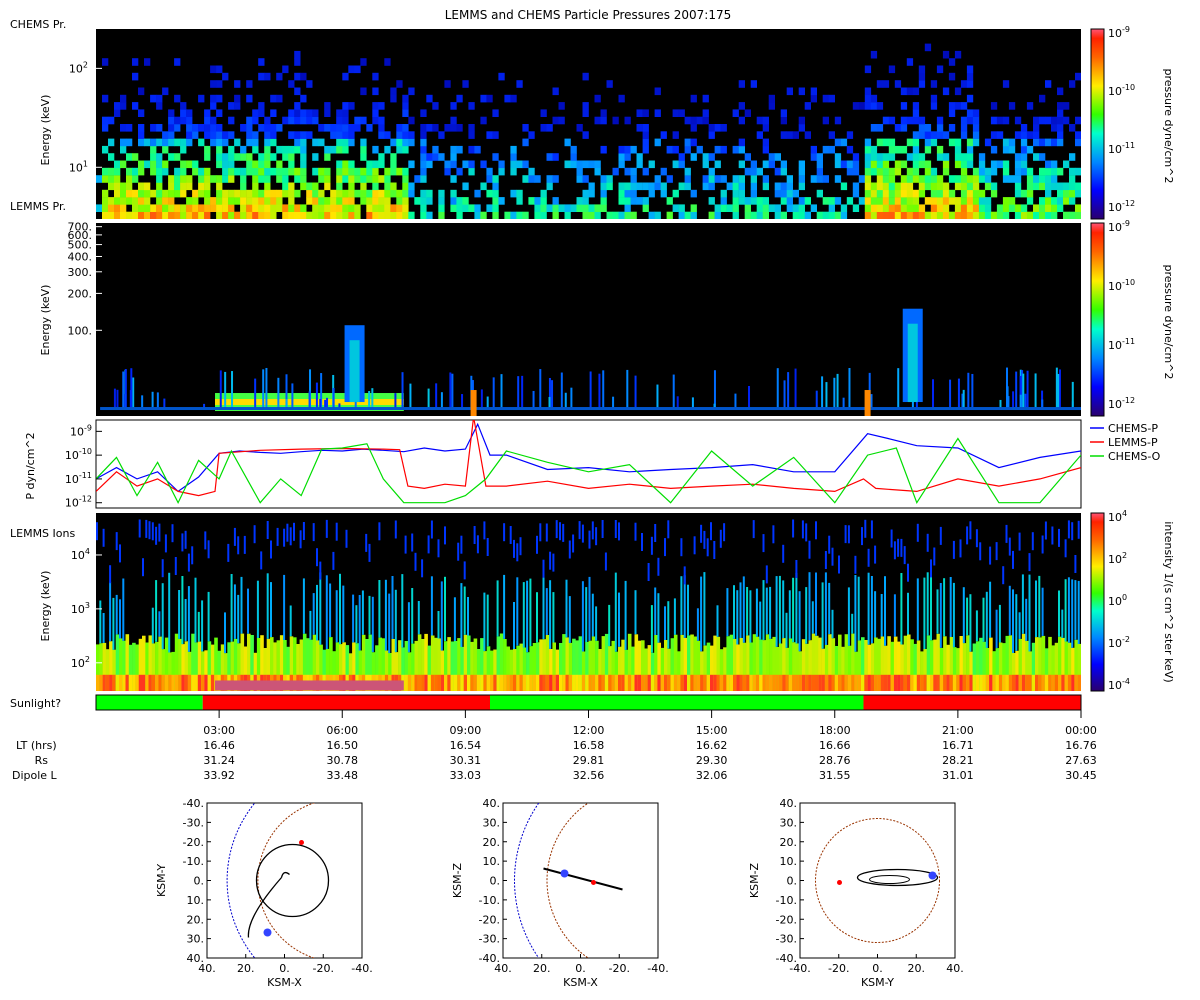  Describe the element at coordinates (219, 745) in the screenshot. I see `lt-value: 16.46` at that location.